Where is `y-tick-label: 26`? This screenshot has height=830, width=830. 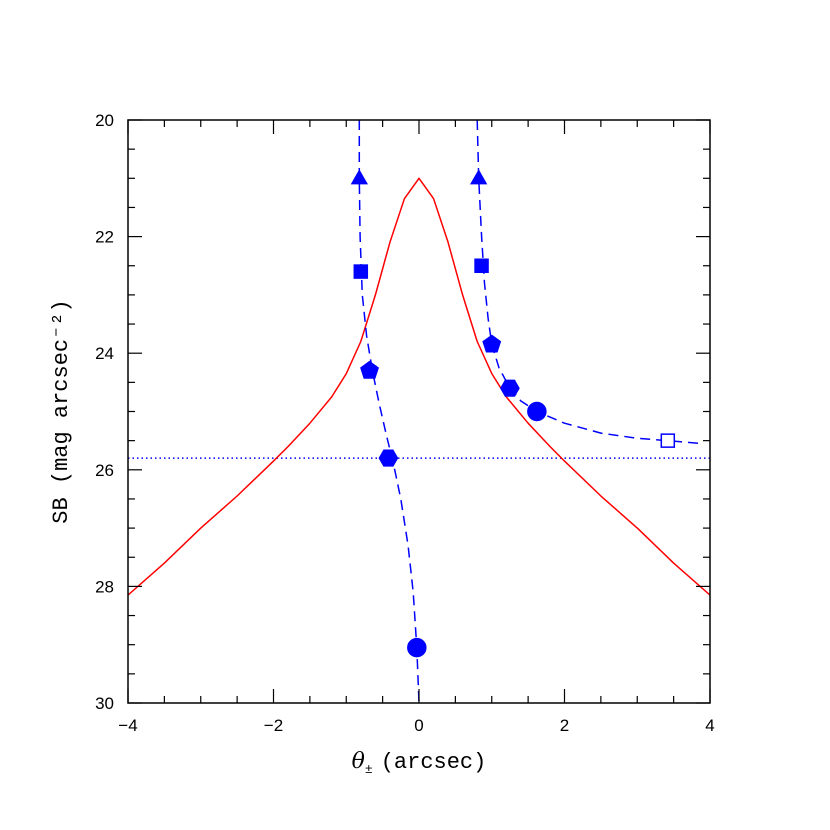 y-tick-label: 26 is located at coordinates (104, 470).